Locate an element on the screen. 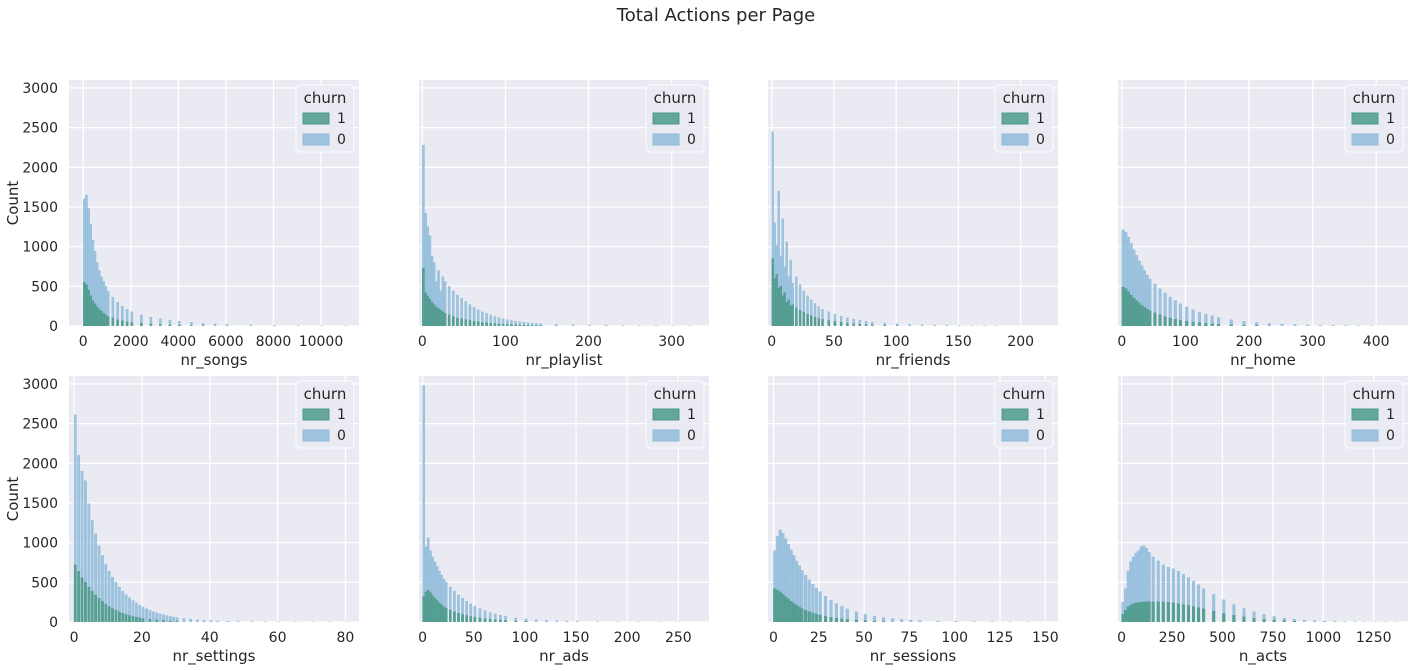  x-tick-label: 150 is located at coordinates (958, 342).